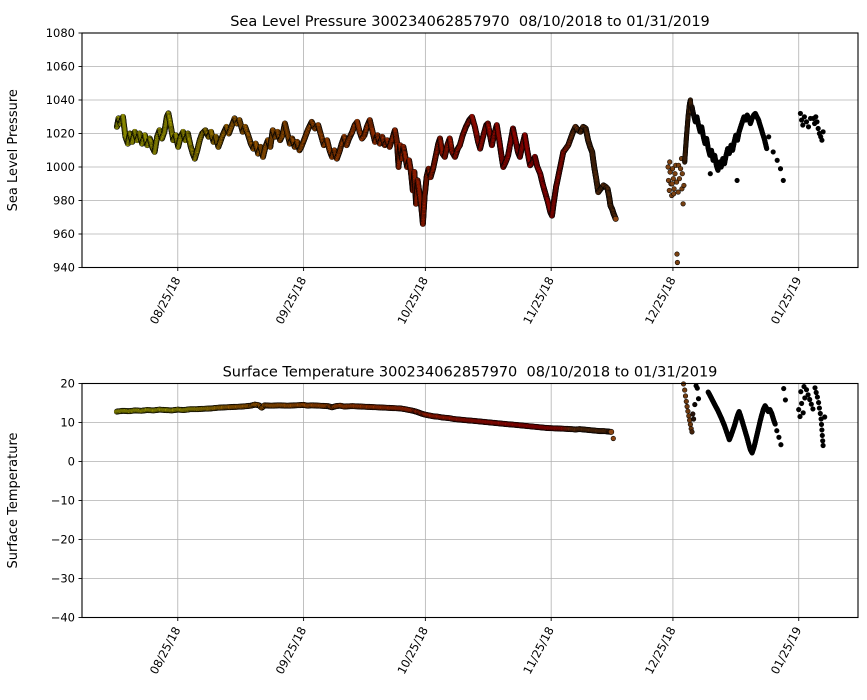 The height and width of the screenshot is (700, 867). I want to click on y-tick-label: 1020, so click(60, 134).